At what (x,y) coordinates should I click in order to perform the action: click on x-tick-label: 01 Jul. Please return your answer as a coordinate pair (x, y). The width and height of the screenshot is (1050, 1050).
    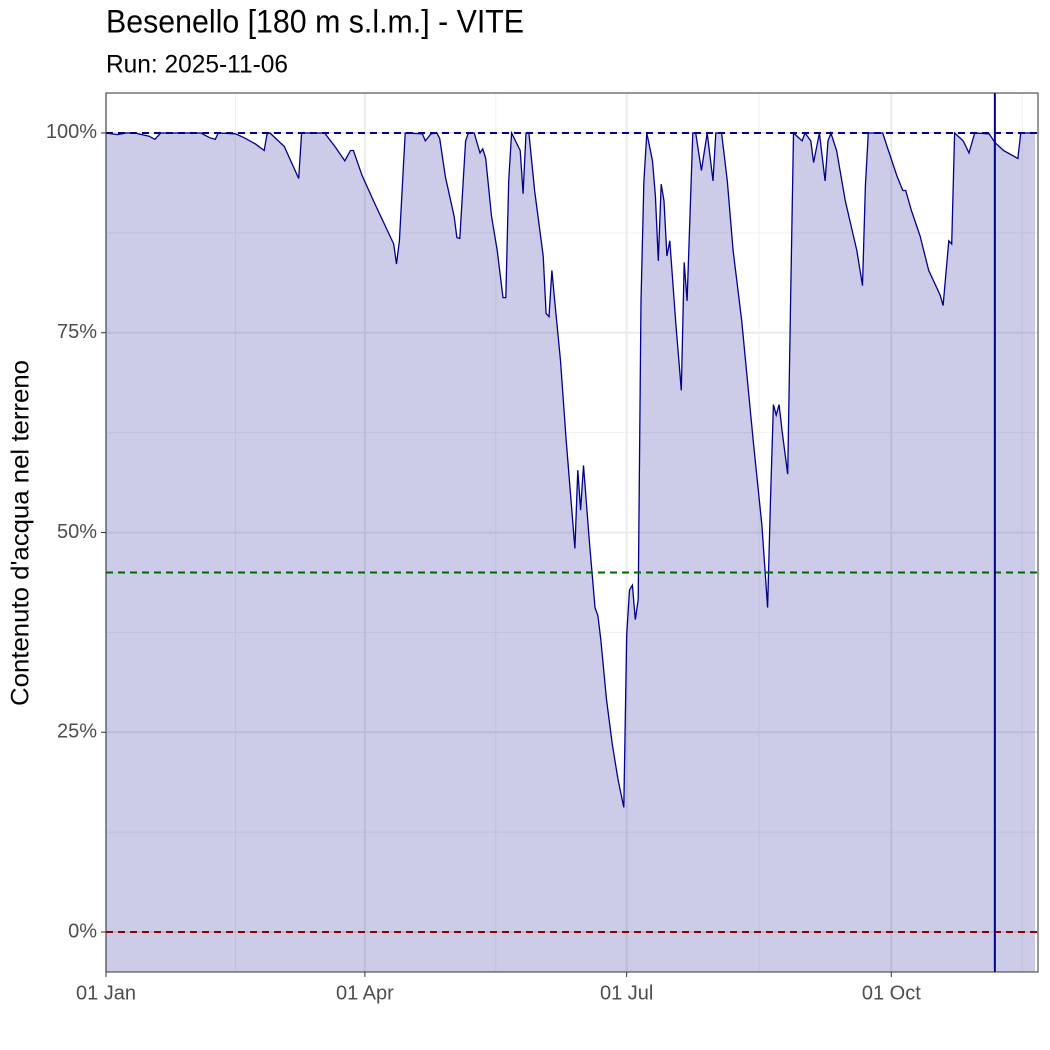
    Looking at the image, I should click on (626, 993).